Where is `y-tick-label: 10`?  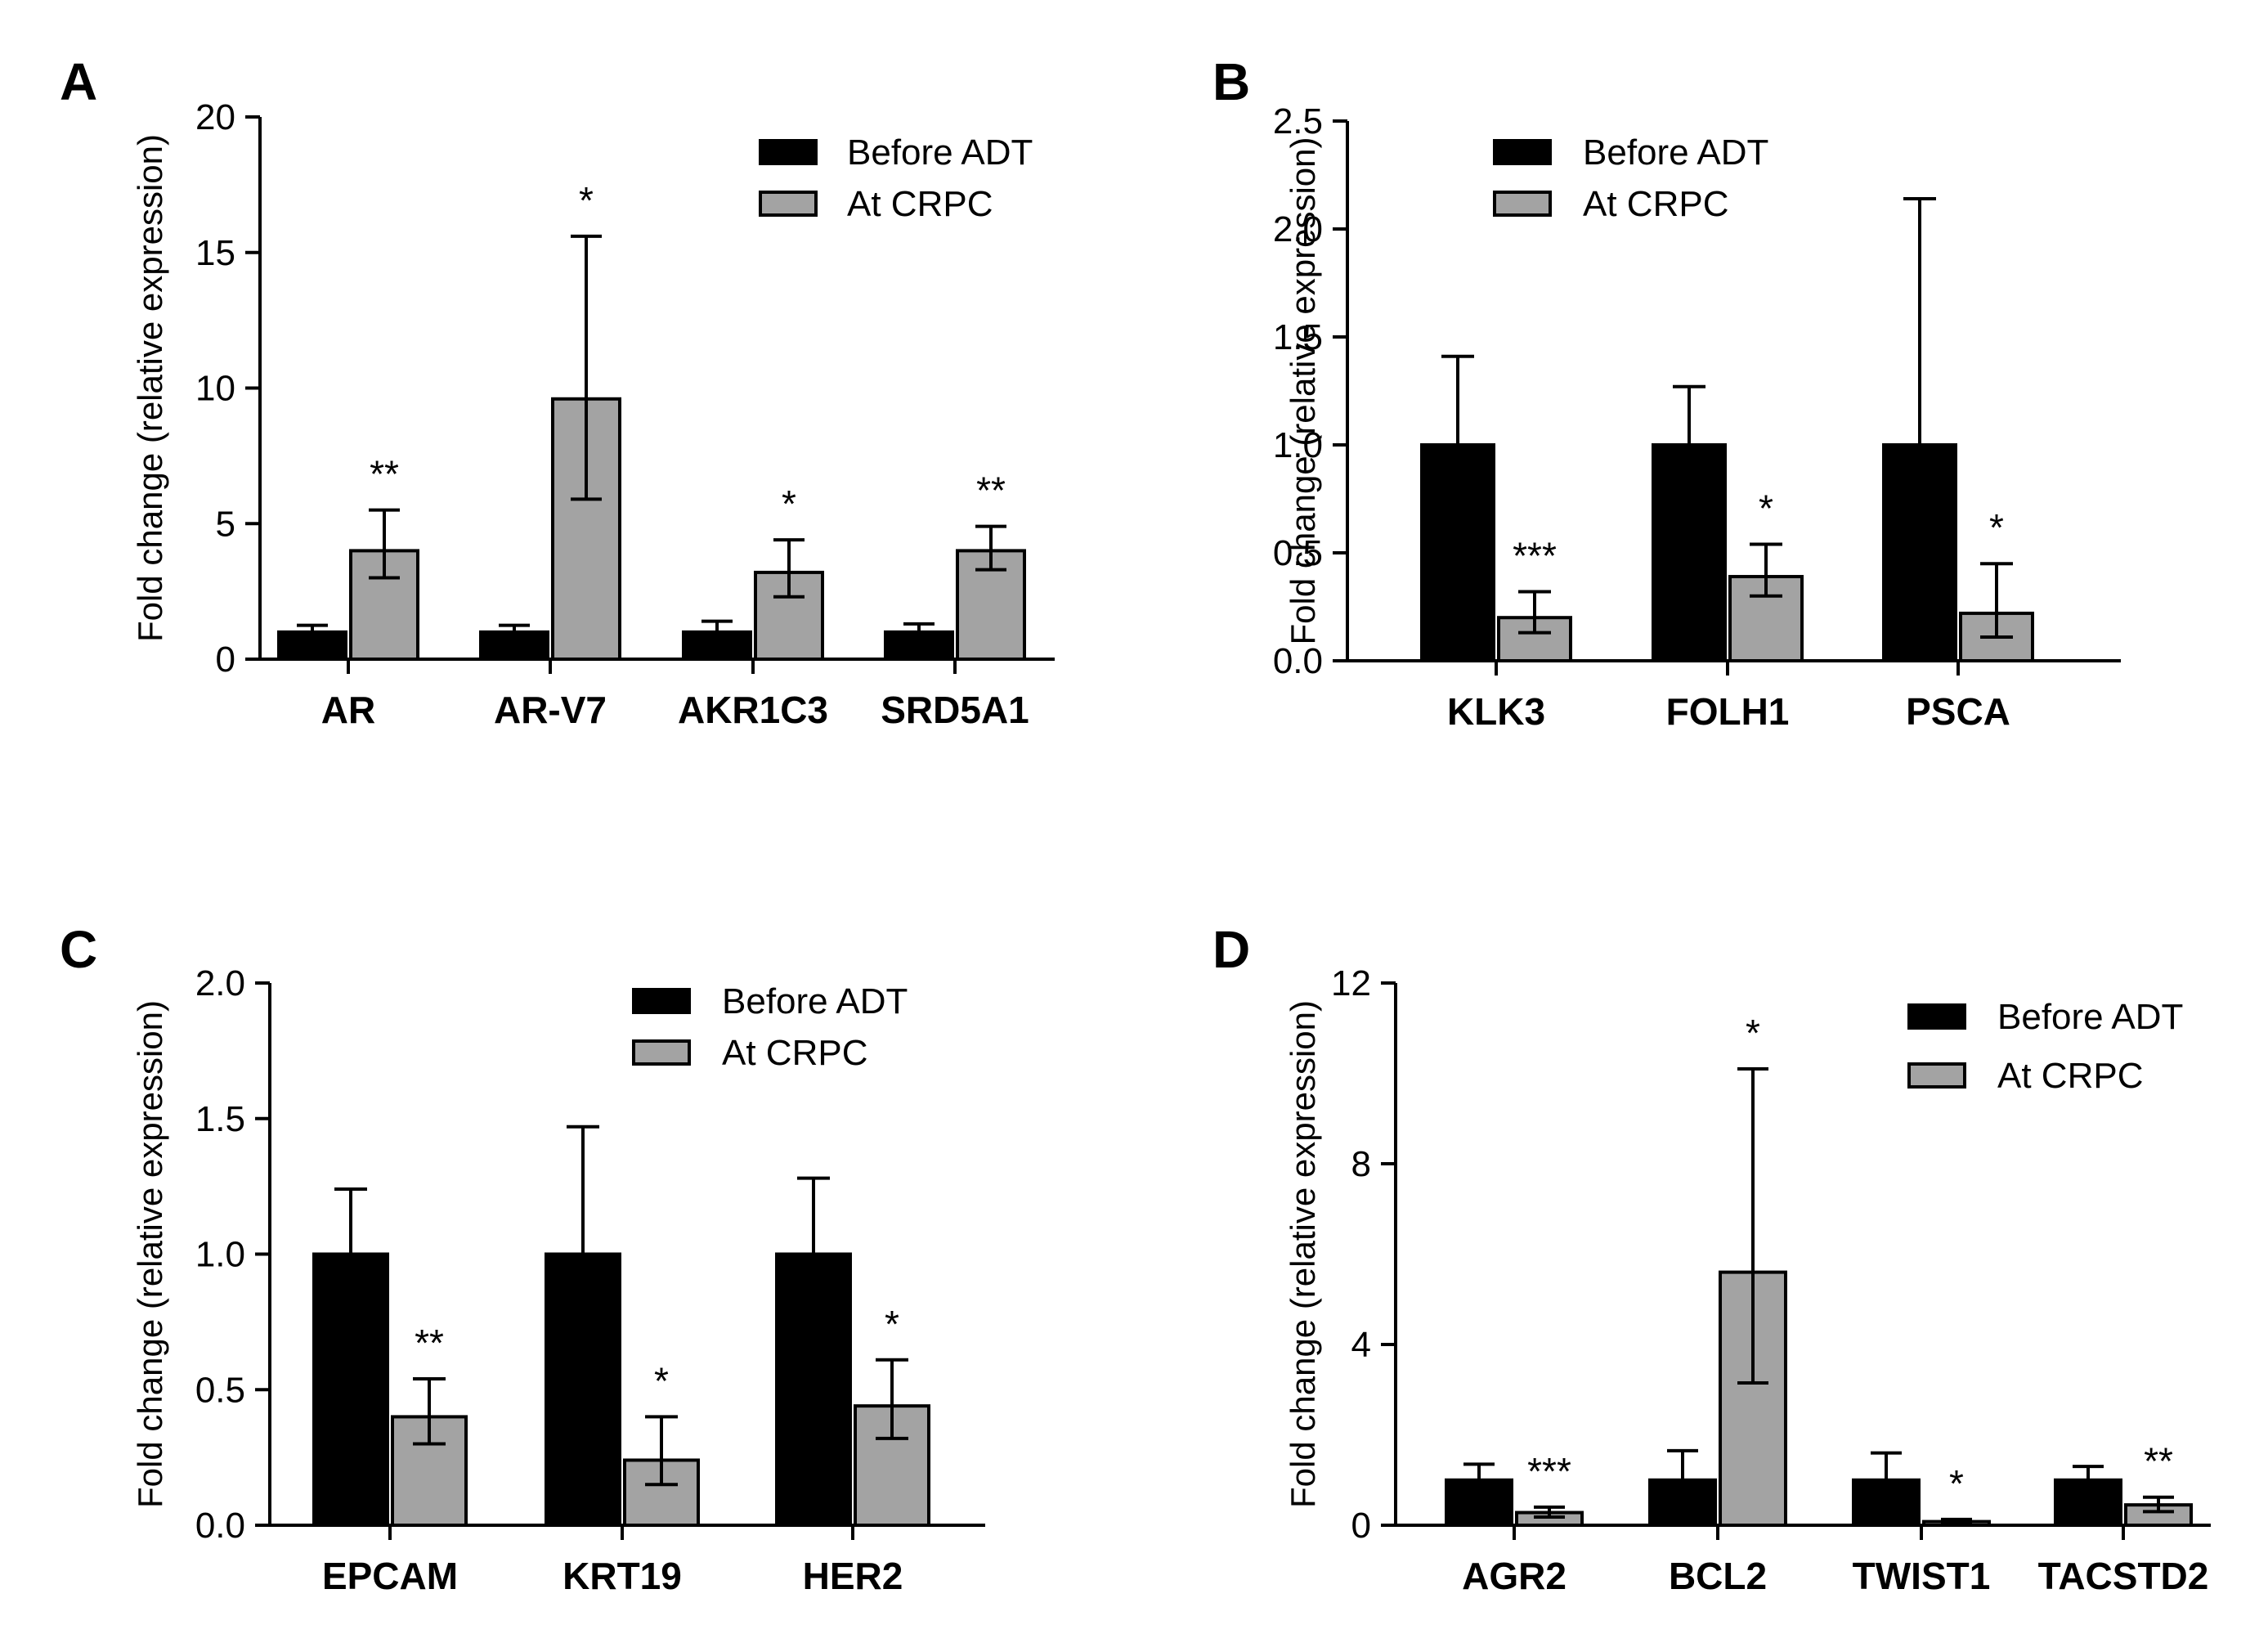
y-tick-label: 10 is located at coordinates (215, 389).